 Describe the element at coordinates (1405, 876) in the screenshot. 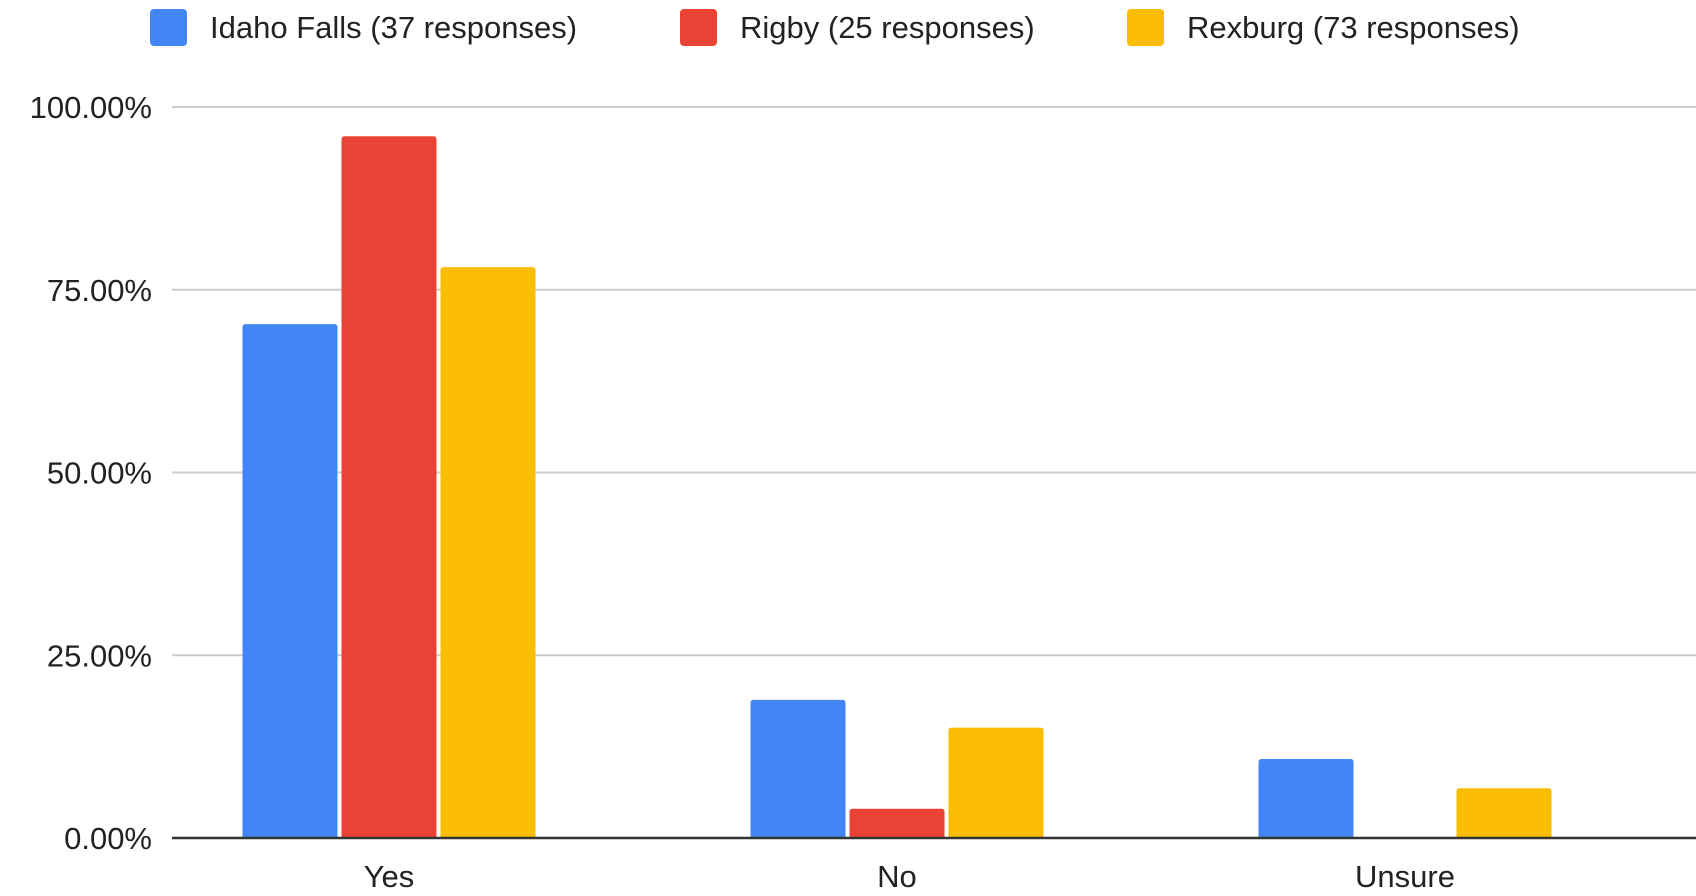

I see `x-tick-label-unsure: Unsure` at that location.